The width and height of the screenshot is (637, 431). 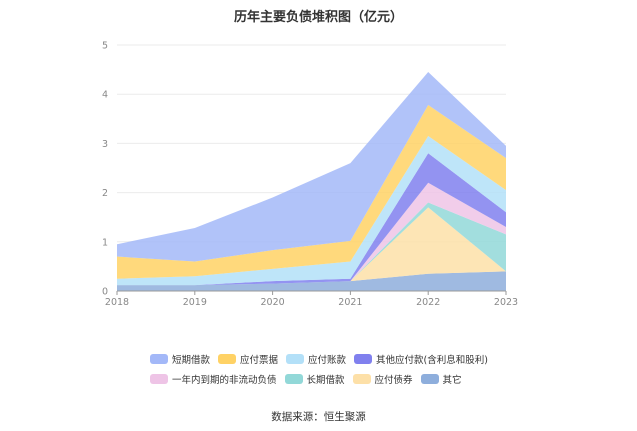 I want to click on x-tick-label: 2018, so click(x=117, y=302).